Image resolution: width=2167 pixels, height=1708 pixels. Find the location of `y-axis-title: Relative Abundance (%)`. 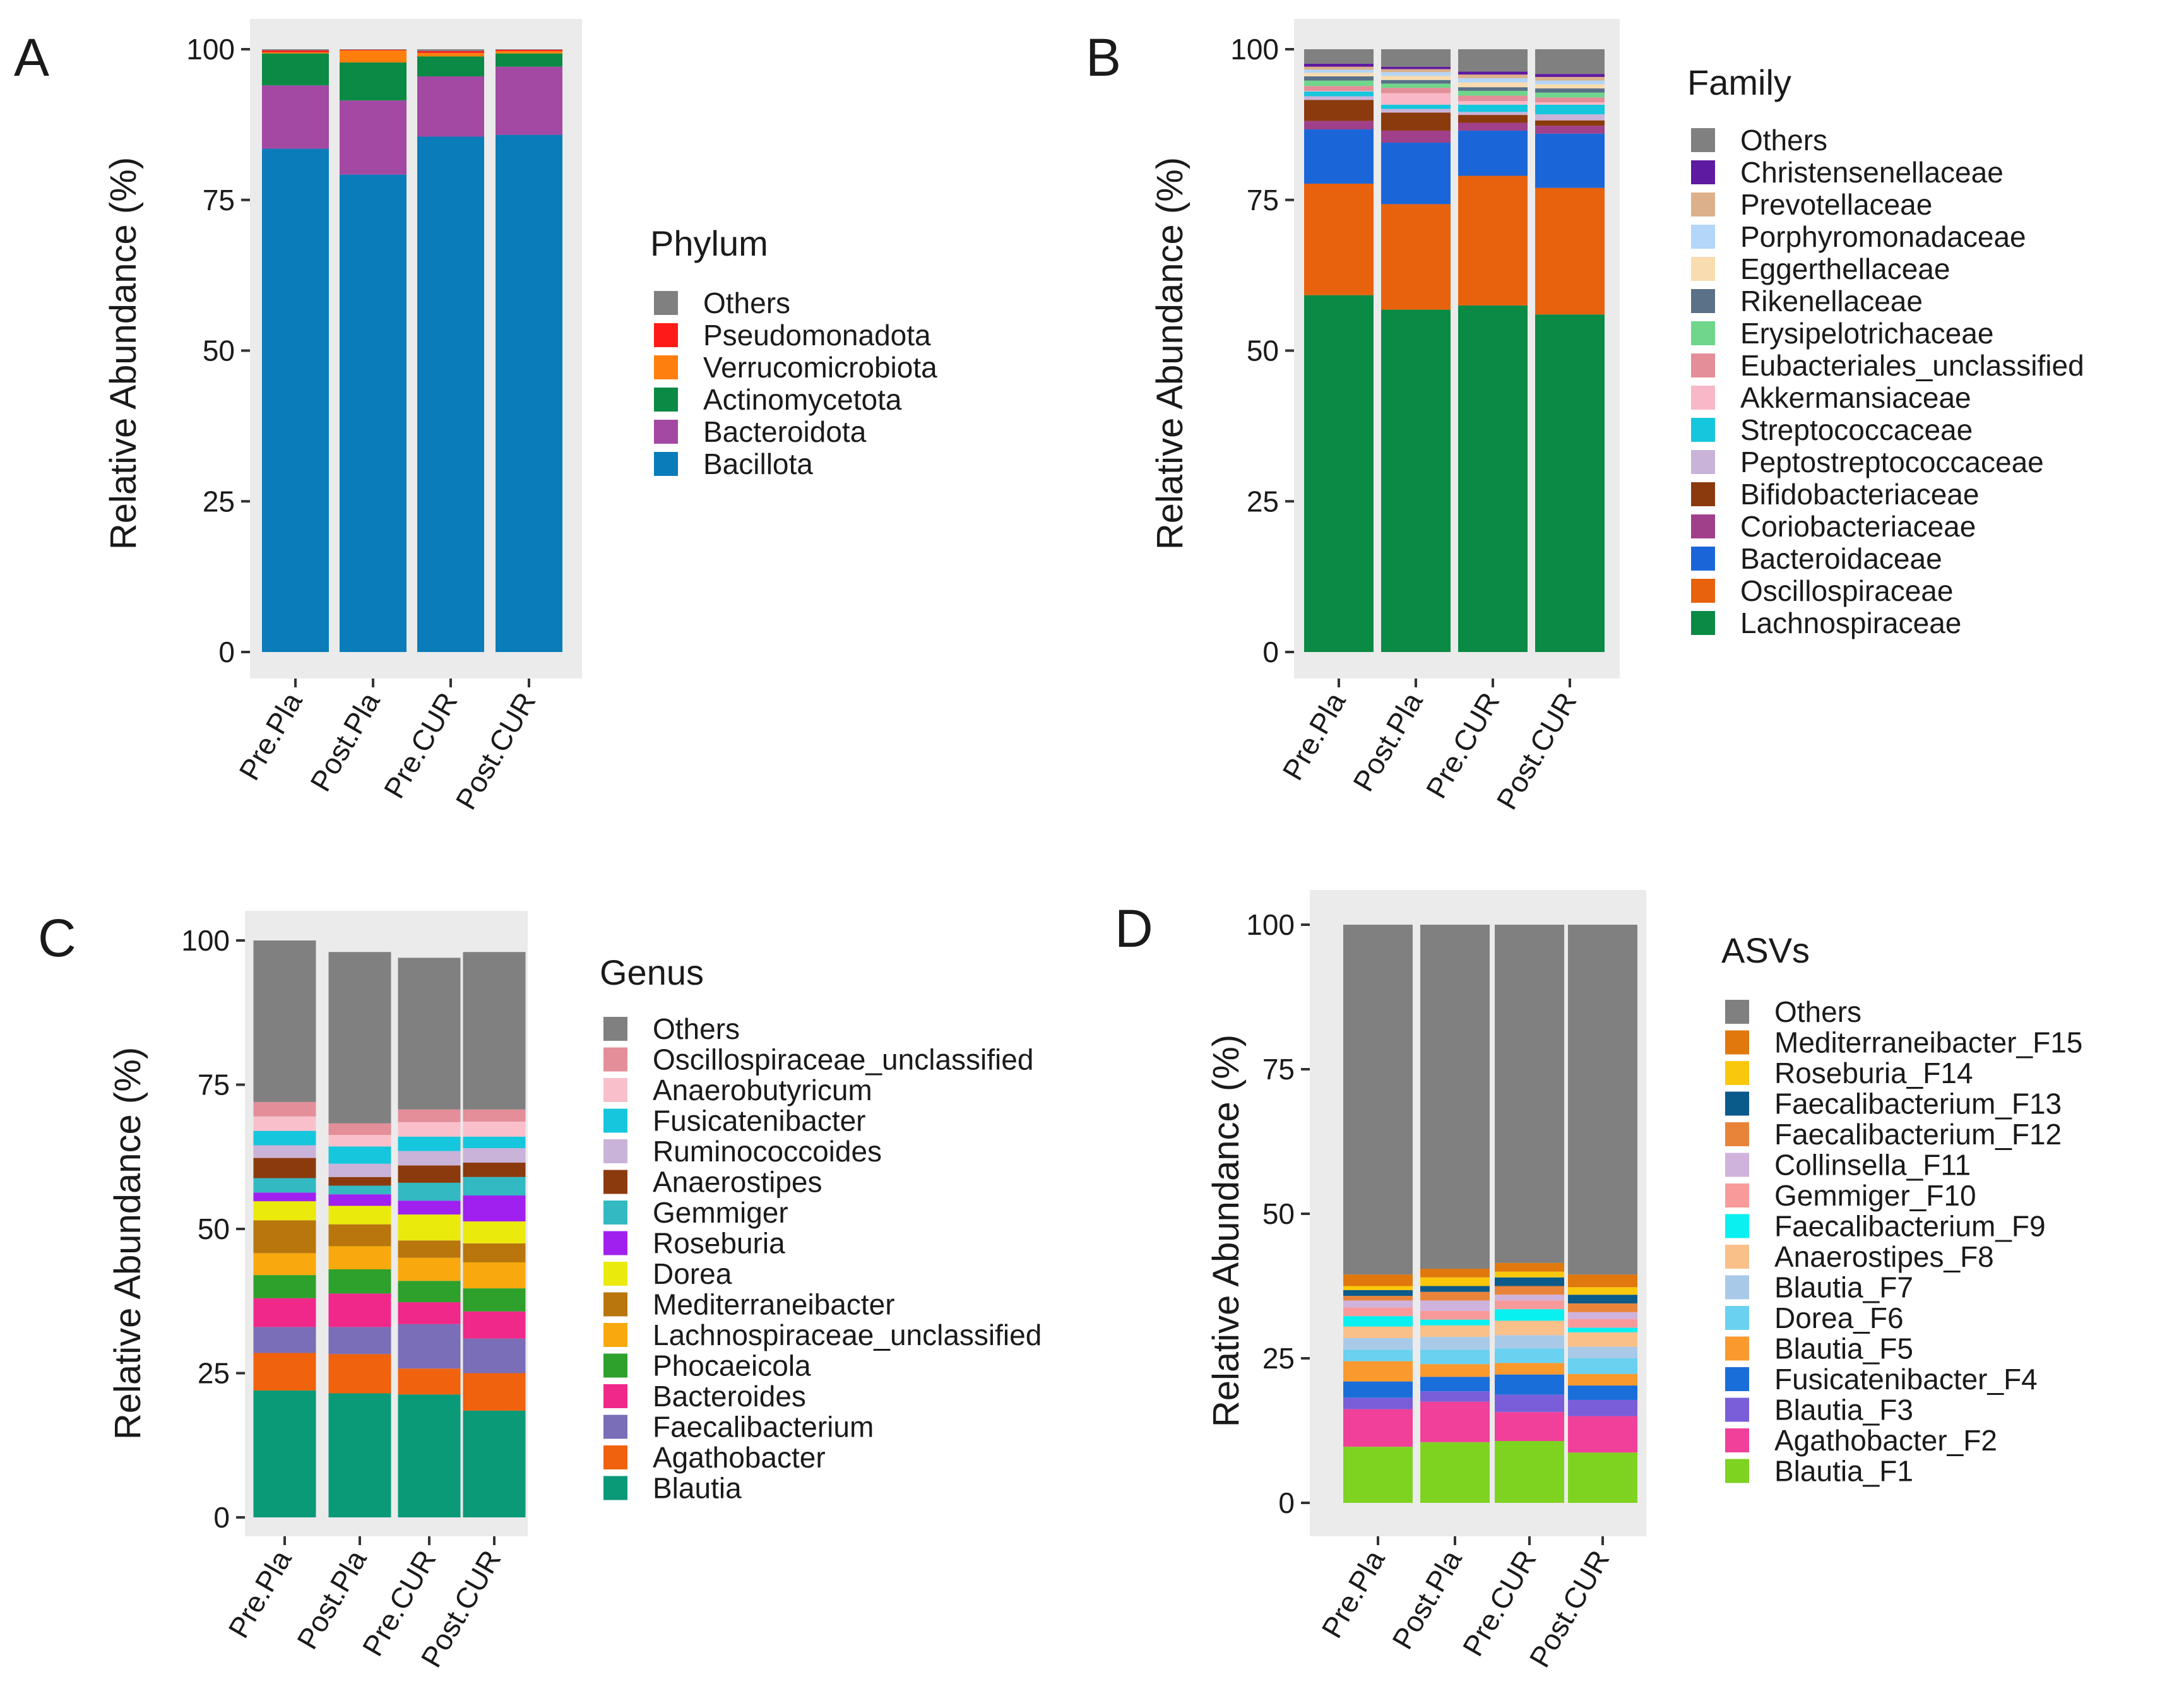

y-axis-title: Relative Abundance (%) is located at coordinates (123, 354).